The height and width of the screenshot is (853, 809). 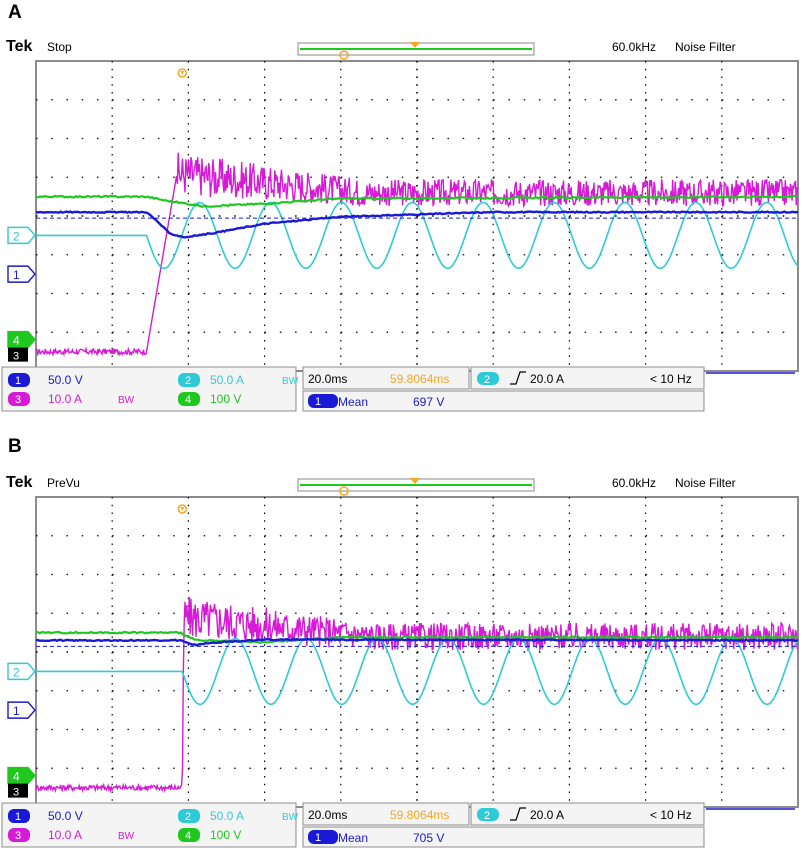 I want to click on panel-b-label: B, so click(x=15, y=446).